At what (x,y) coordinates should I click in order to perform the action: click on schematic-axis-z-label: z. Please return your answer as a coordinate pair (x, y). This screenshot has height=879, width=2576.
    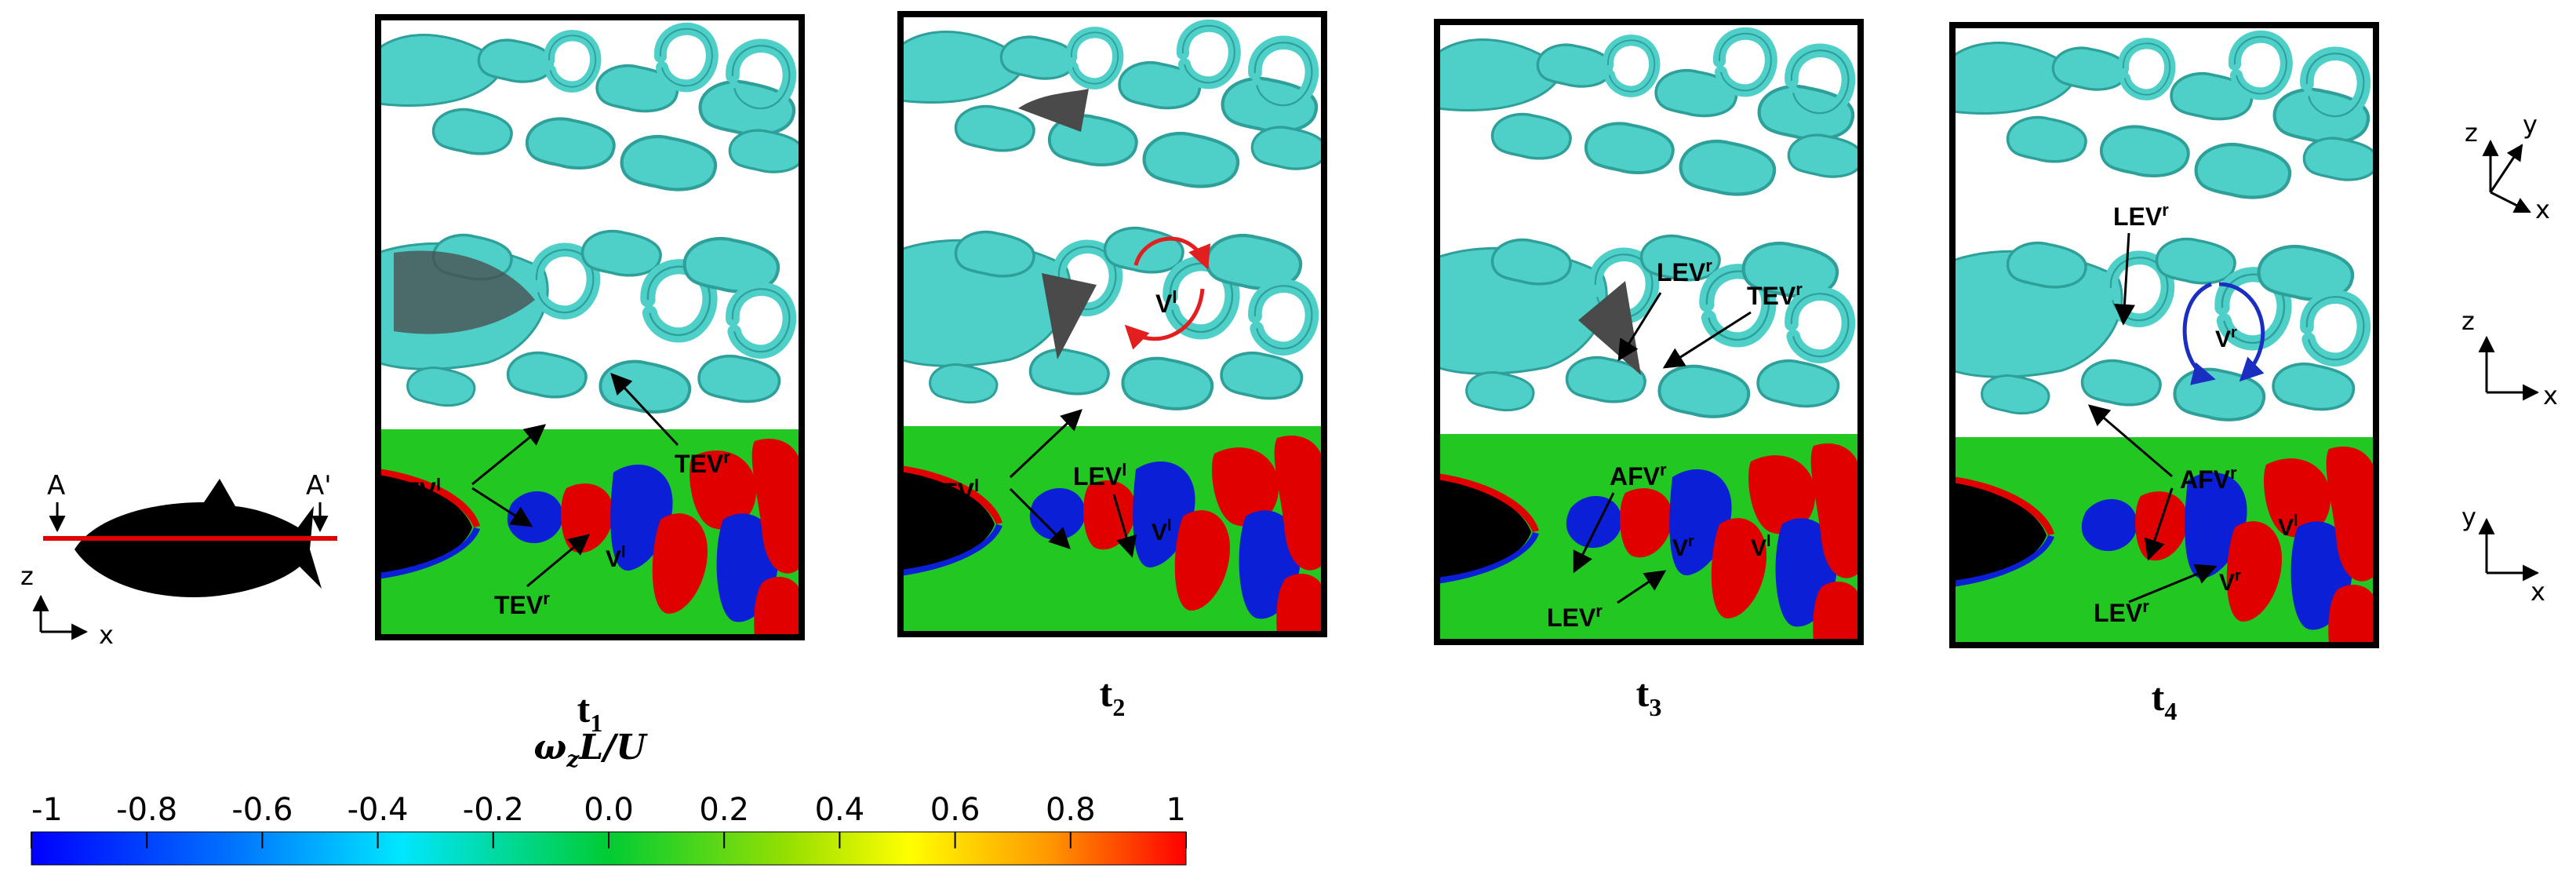
    Looking at the image, I should click on (27, 576).